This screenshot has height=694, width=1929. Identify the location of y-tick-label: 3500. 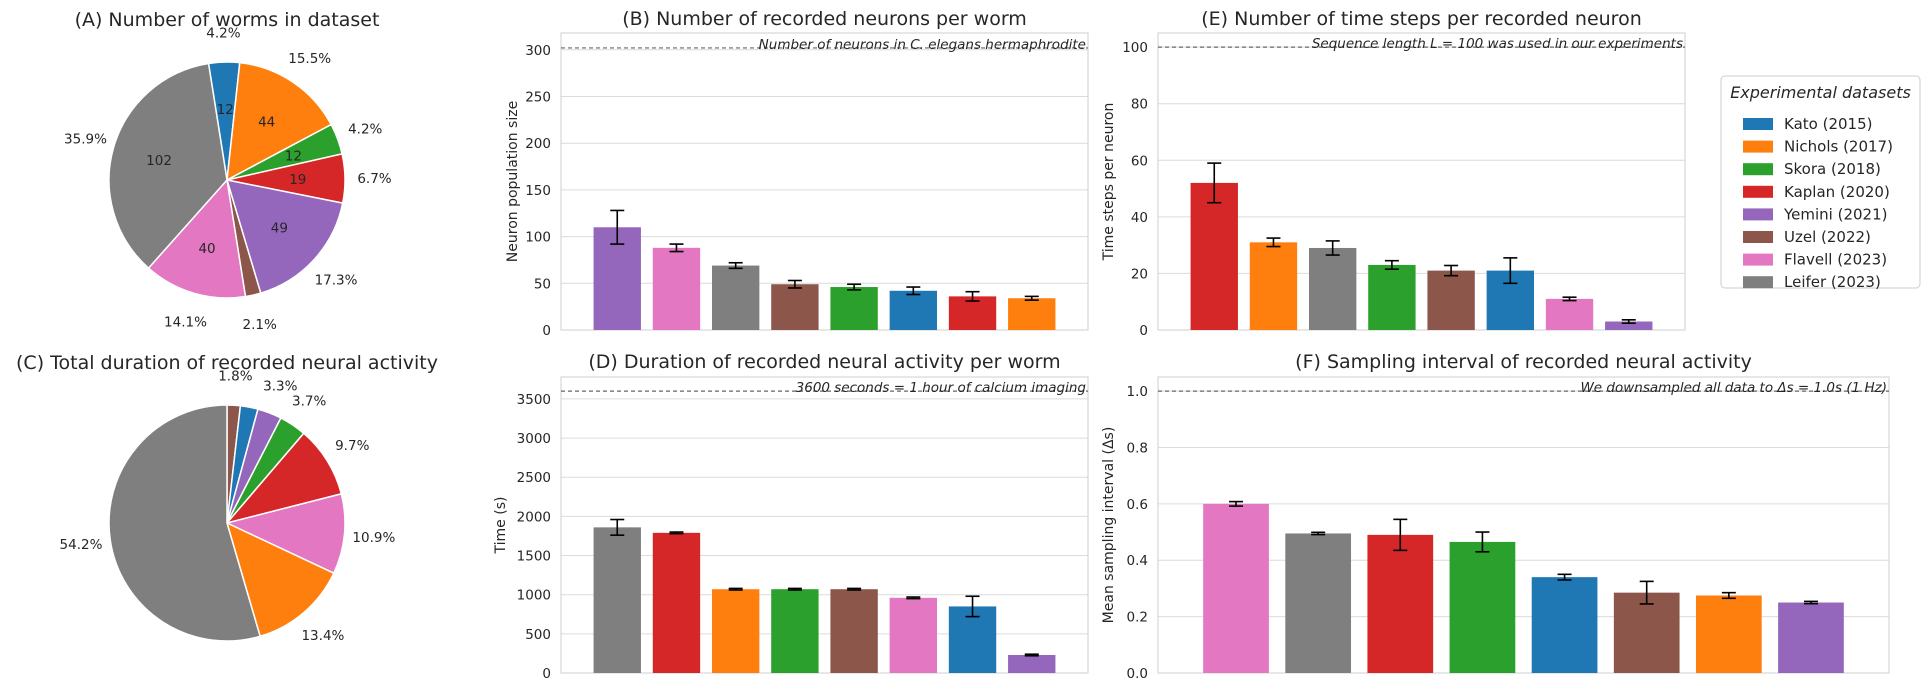
(534, 400).